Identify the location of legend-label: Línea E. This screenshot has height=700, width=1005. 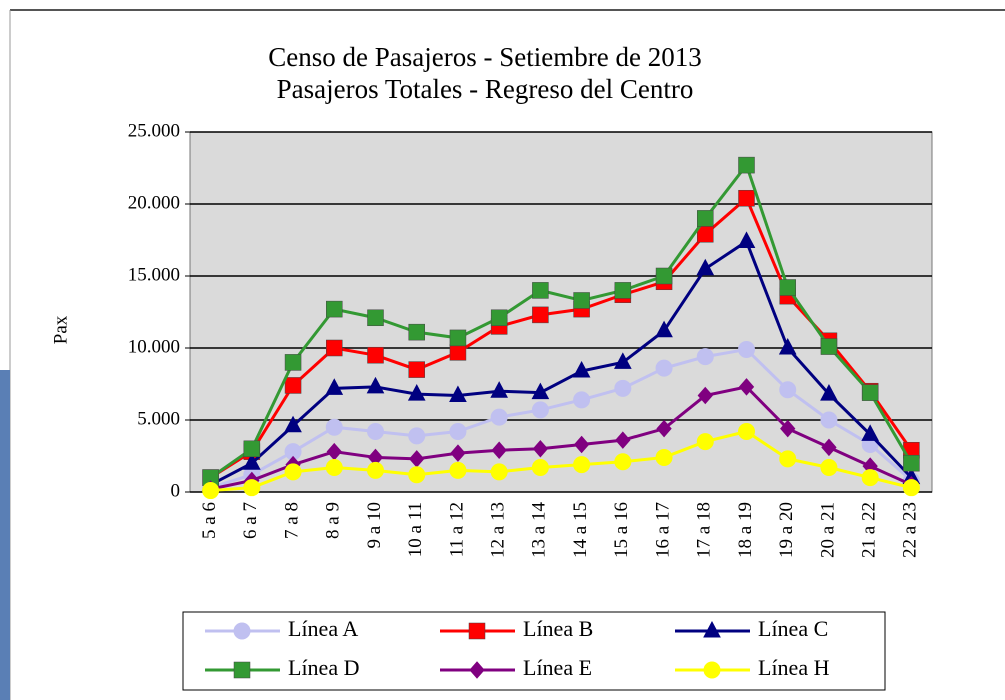
(557, 667).